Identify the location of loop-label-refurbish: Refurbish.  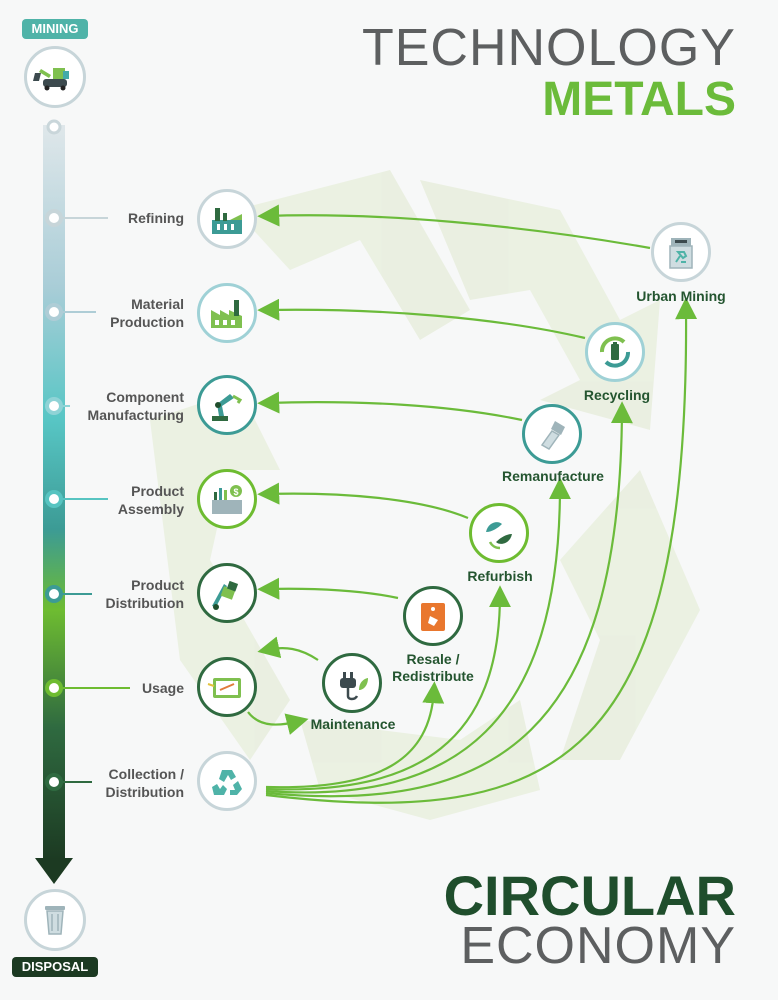
(500, 576).